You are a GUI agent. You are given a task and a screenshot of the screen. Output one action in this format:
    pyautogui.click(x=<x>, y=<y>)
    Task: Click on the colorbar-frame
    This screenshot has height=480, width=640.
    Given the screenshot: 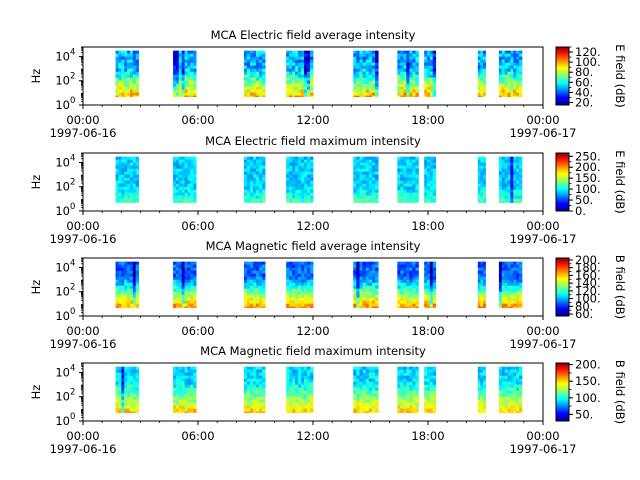 What is the action you would take?
    pyautogui.click(x=562, y=182)
    